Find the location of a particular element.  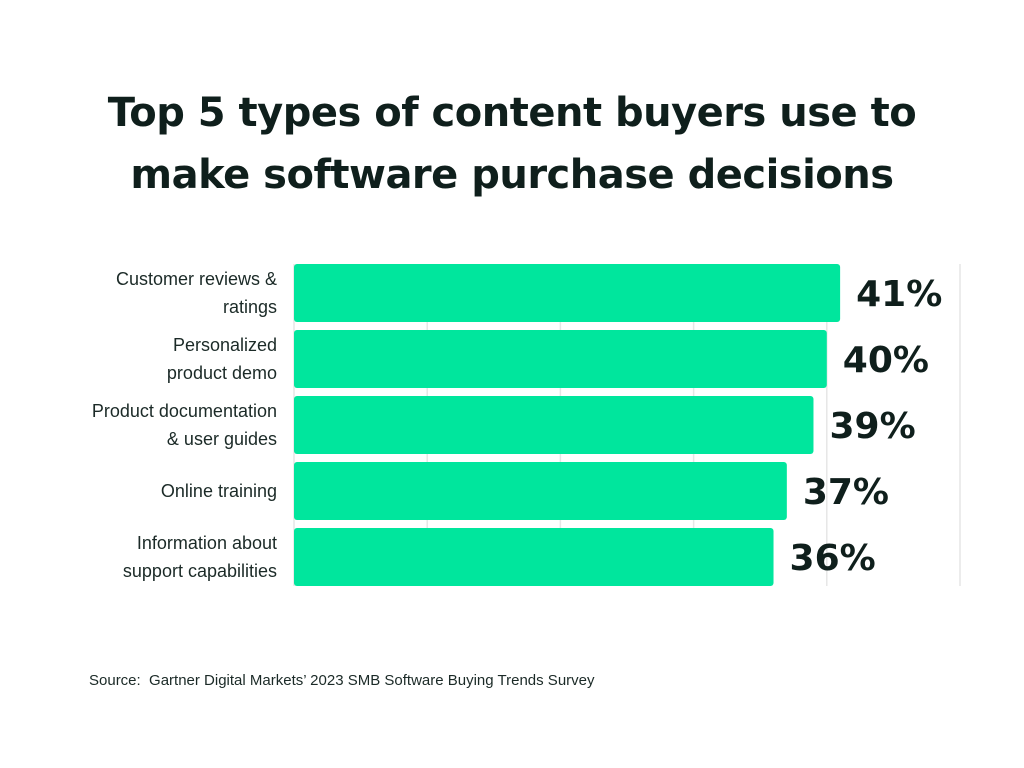

data-label: 41% is located at coordinates (899, 294).